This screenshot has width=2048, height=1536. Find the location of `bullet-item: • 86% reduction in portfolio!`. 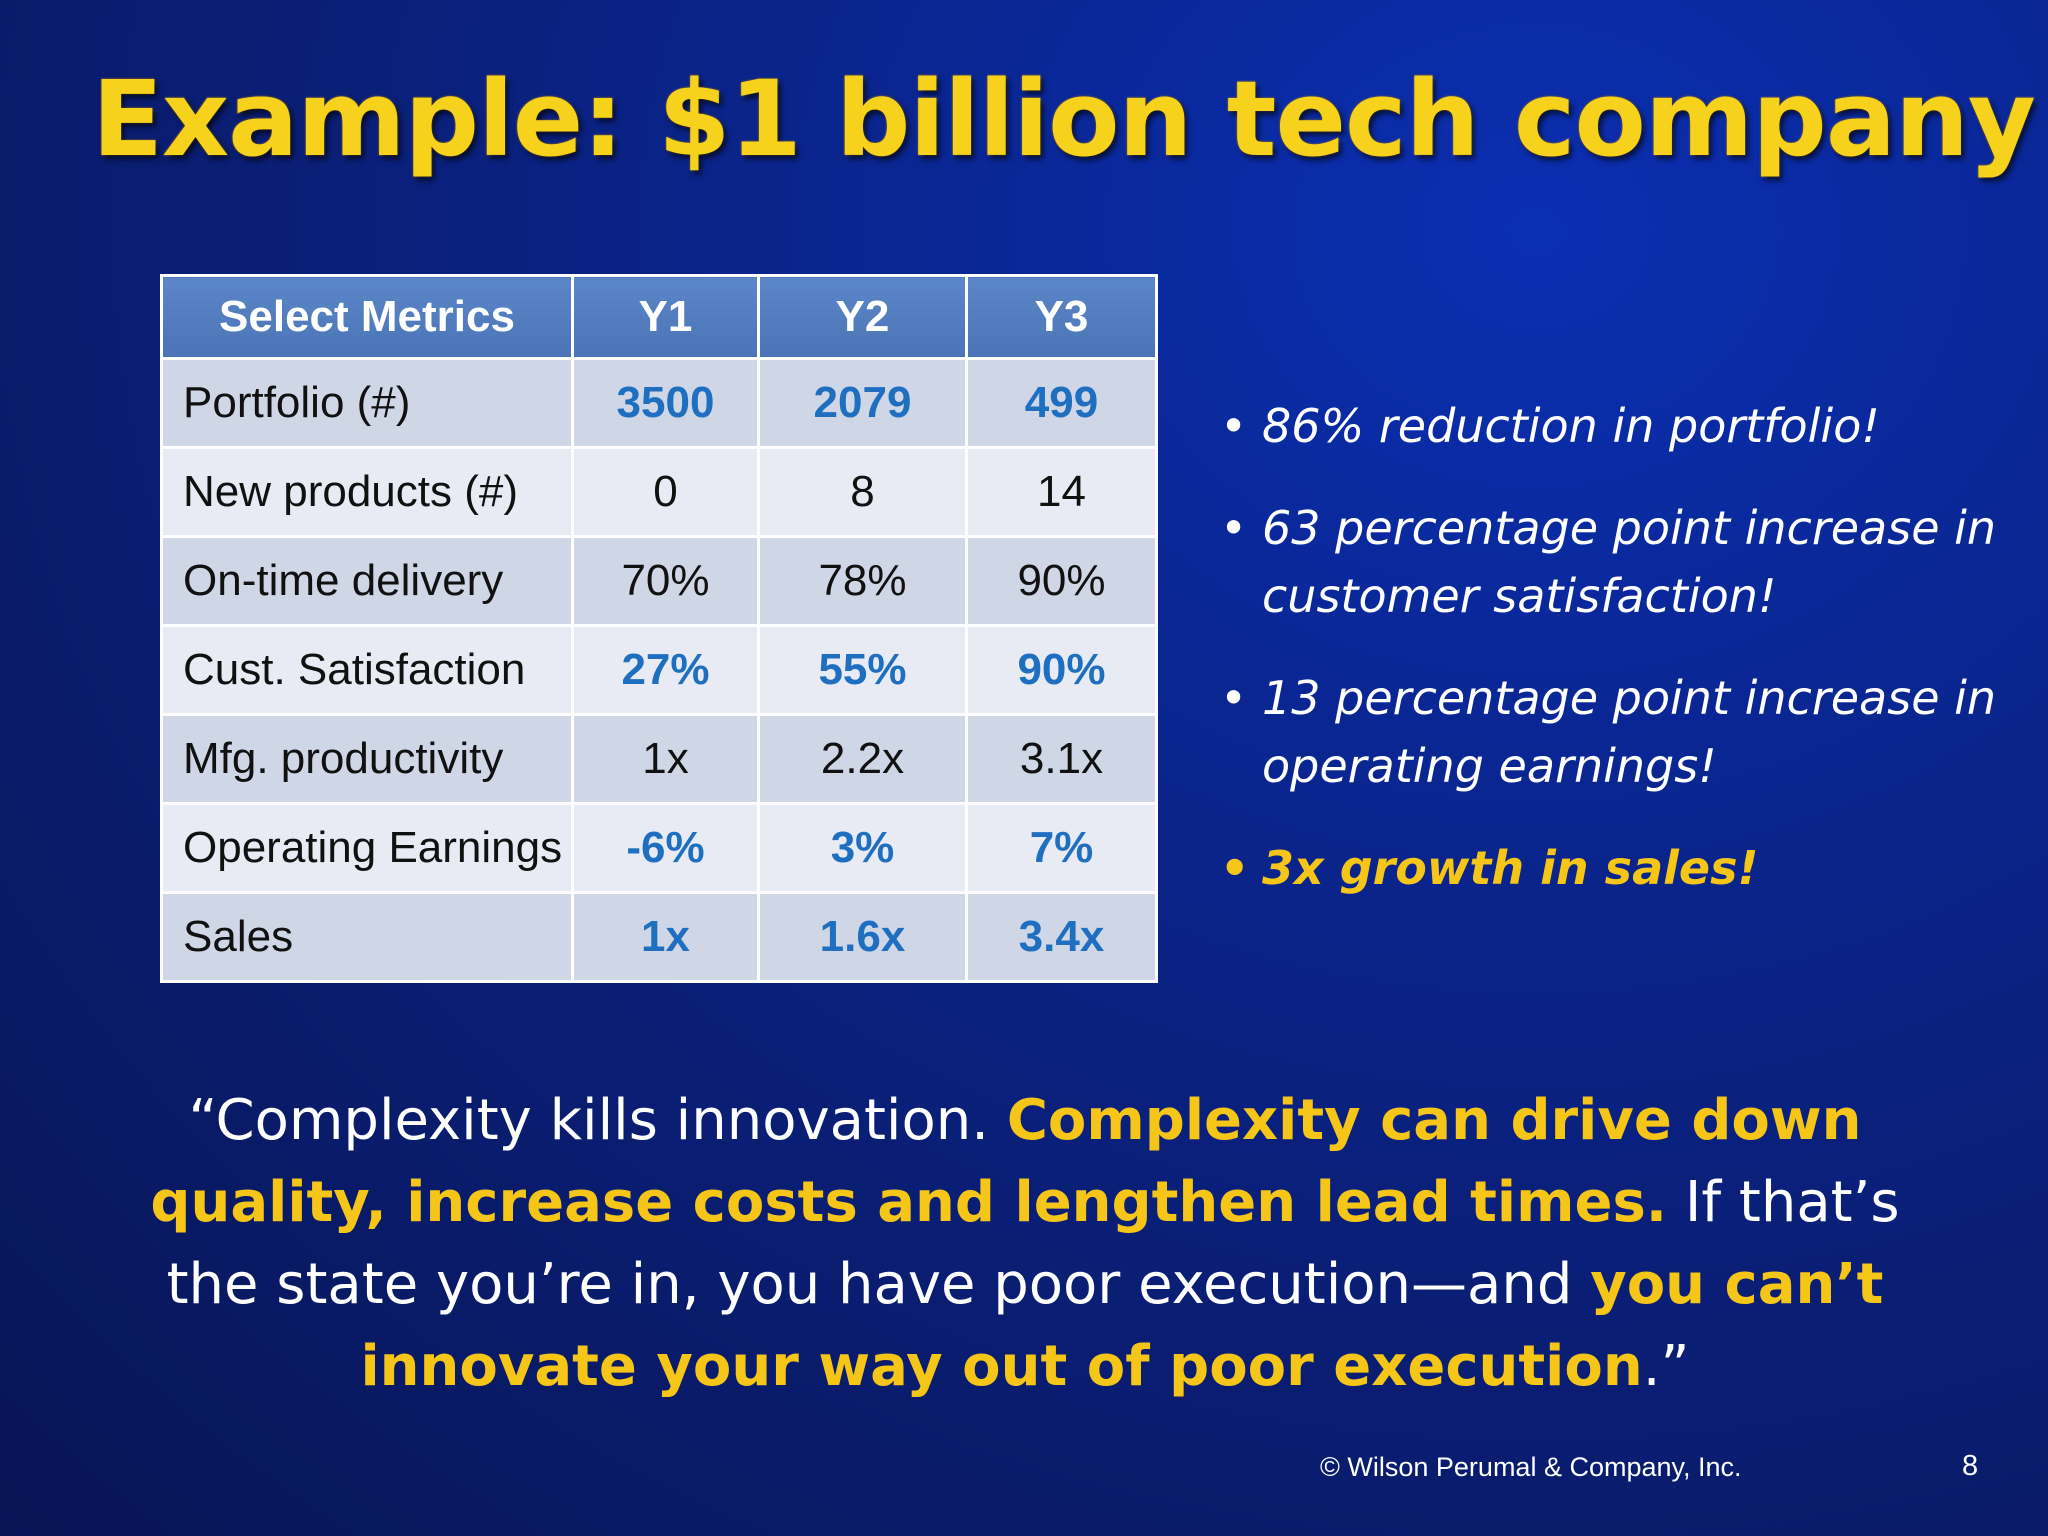

bullet-item: • 86% reduction in portfolio! is located at coordinates (1610, 426).